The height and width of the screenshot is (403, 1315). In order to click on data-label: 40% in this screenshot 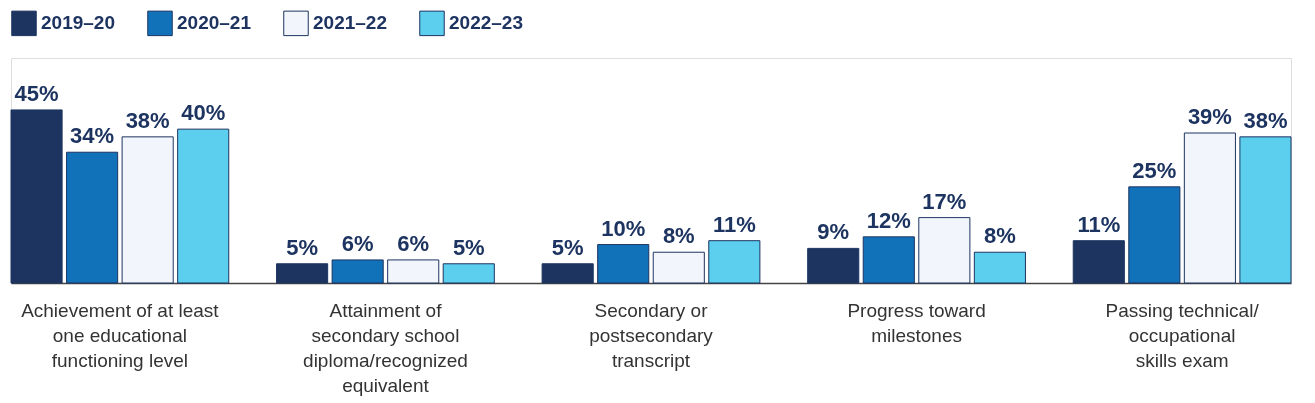, I will do `click(203, 113)`.